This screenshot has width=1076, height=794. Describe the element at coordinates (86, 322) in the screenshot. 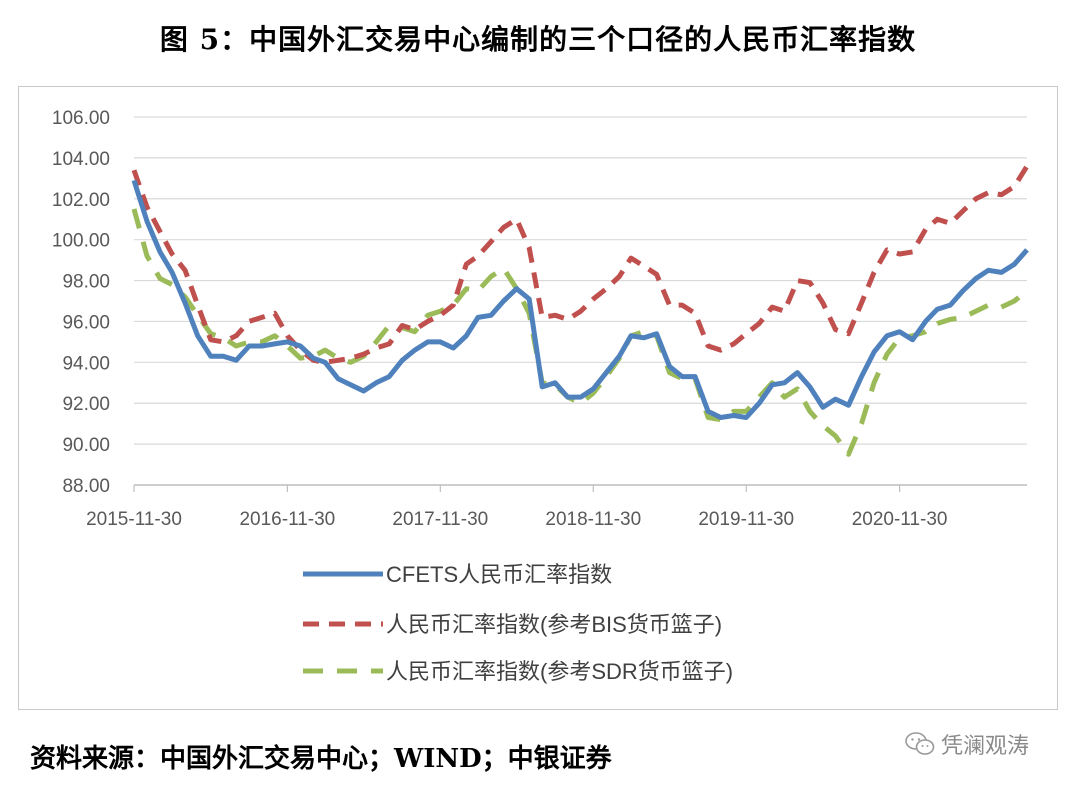

I see `y-tick-label: 96.00` at that location.